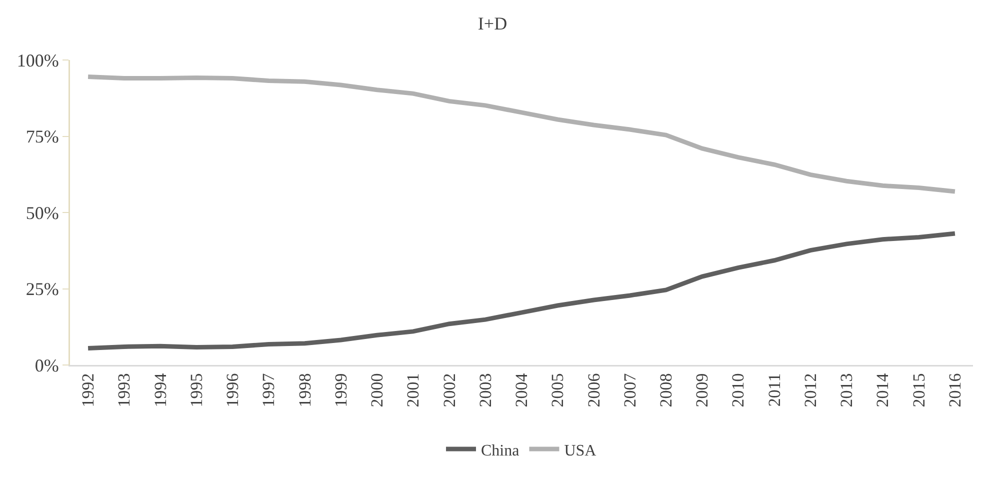 Image resolution: width=985 pixels, height=478 pixels. Describe the element at coordinates (42, 136) in the screenshot. I see `y-tick-label: 75%` at that location.